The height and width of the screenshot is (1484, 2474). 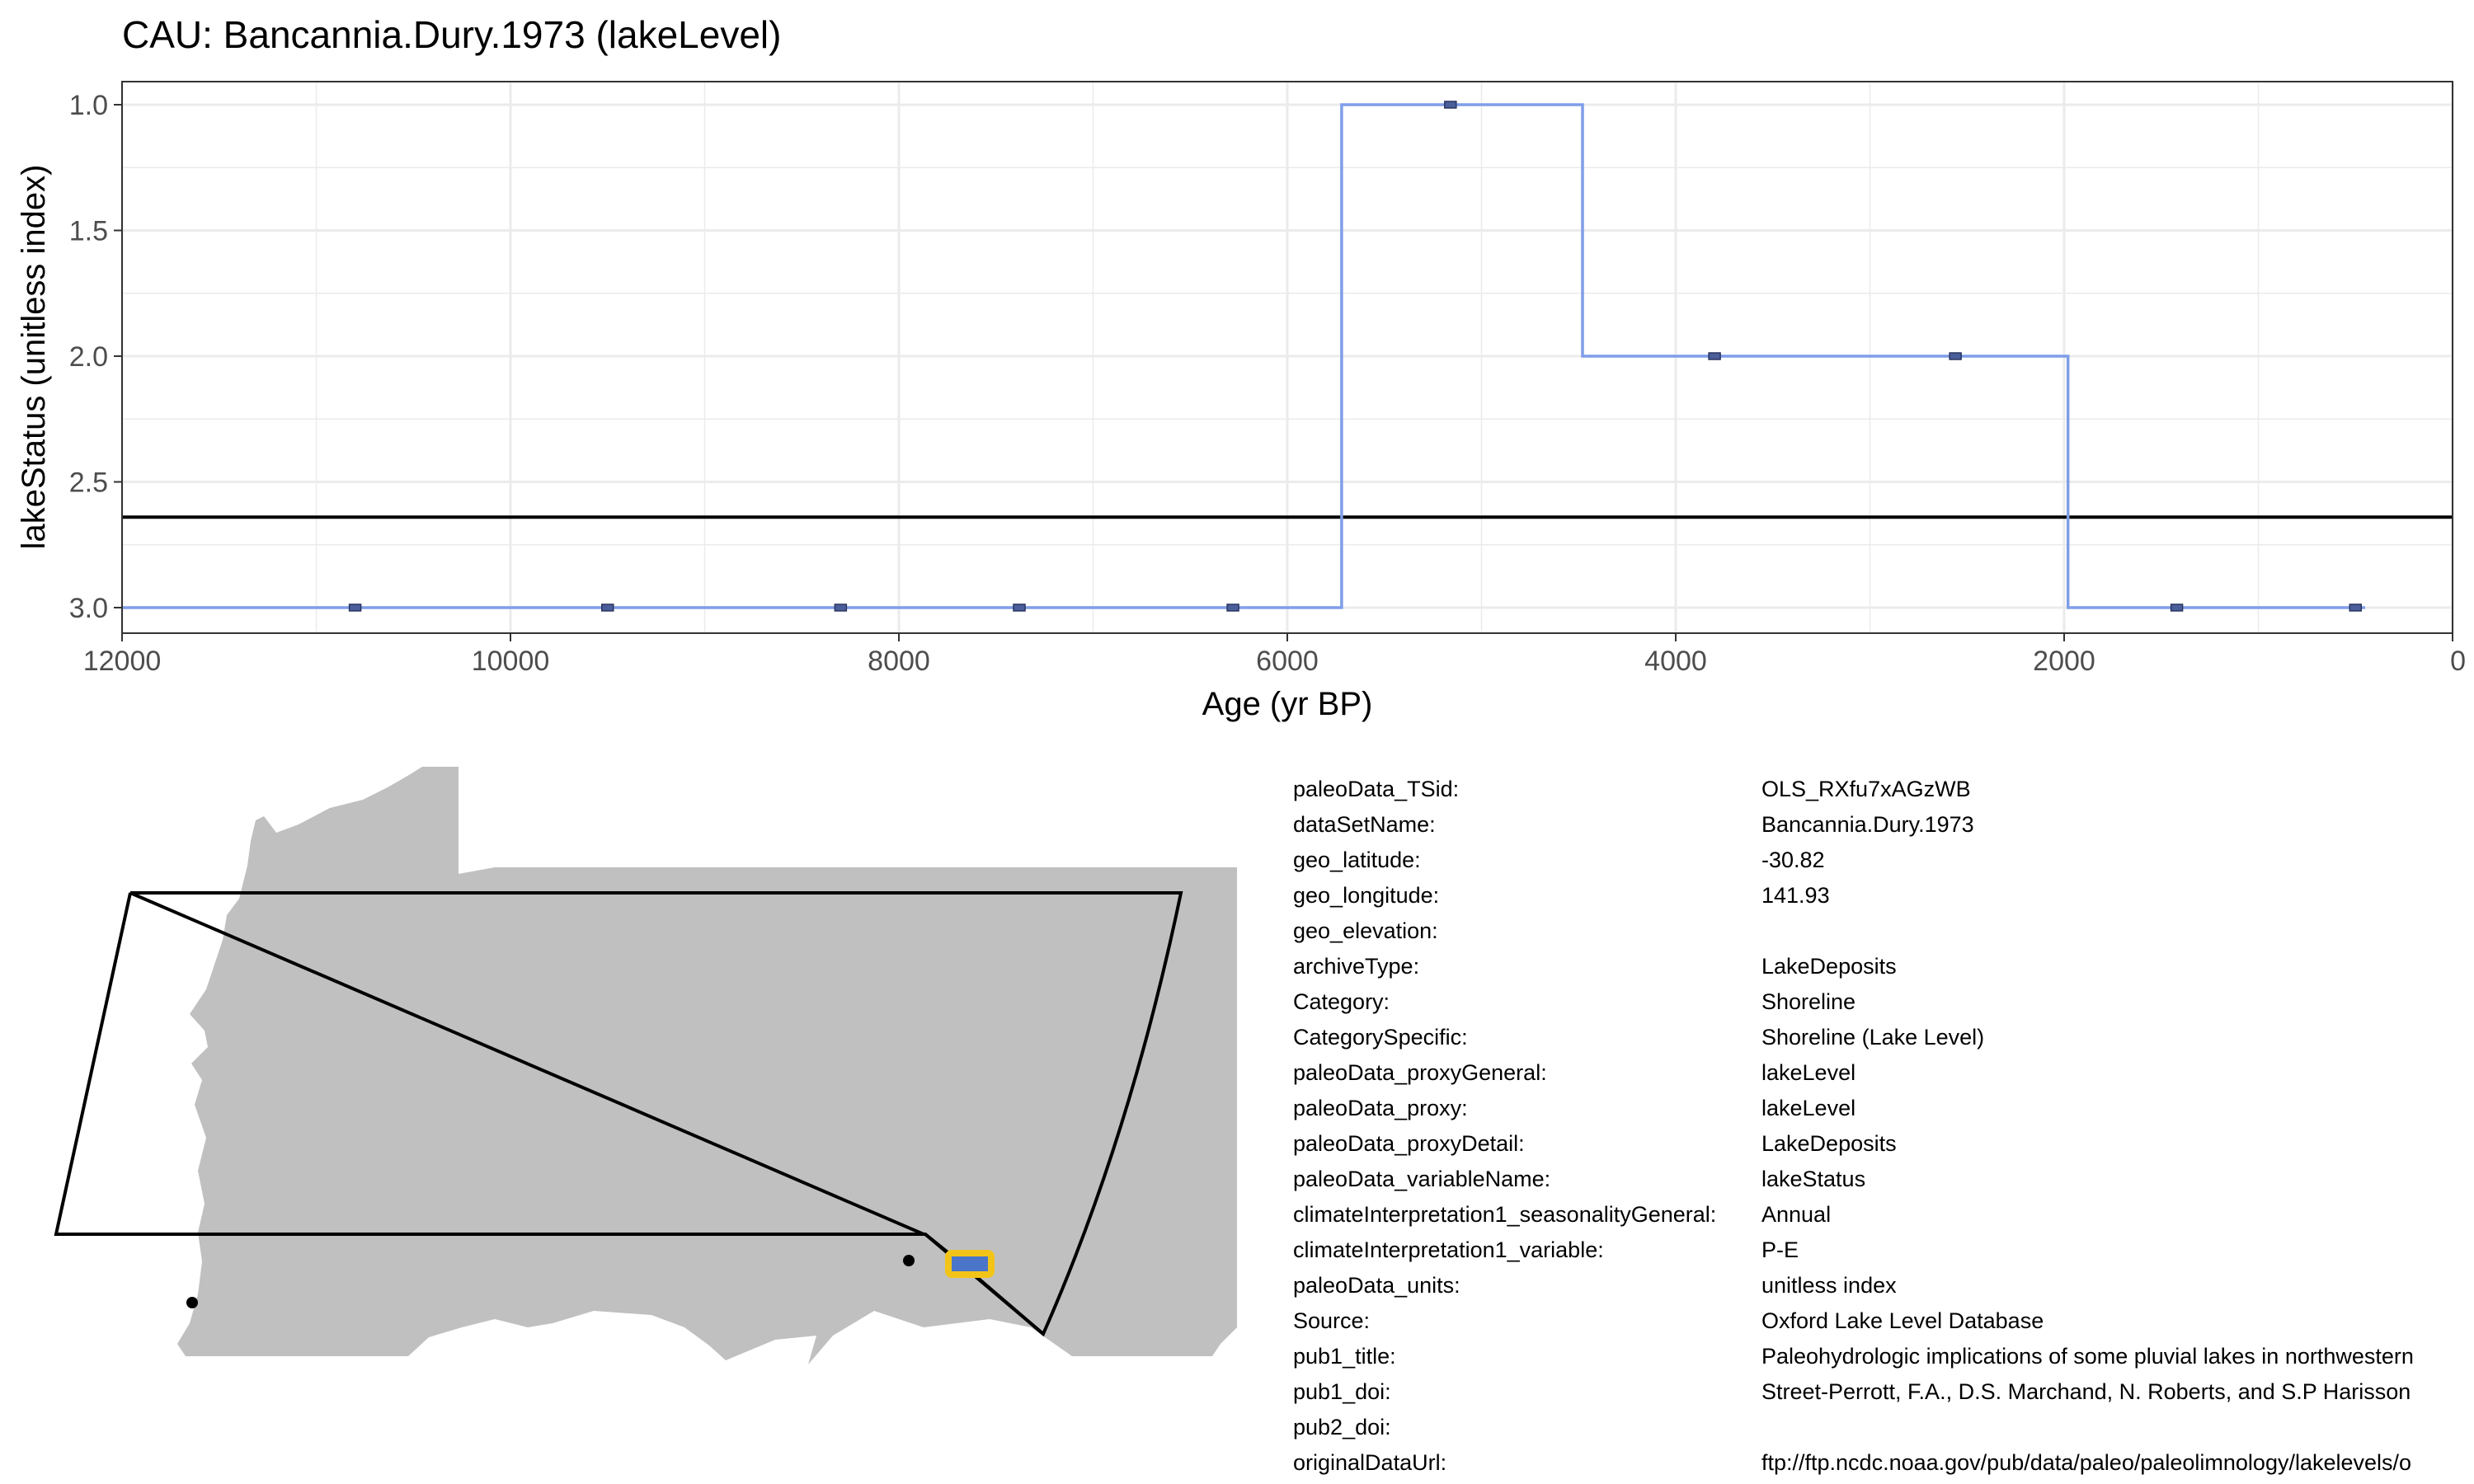 What do you see at coordinates (1873, 1037) in the screenshot?
I see `metadata-value: Shoreline (Lake Level)` at bounding box center [1873, 1037].